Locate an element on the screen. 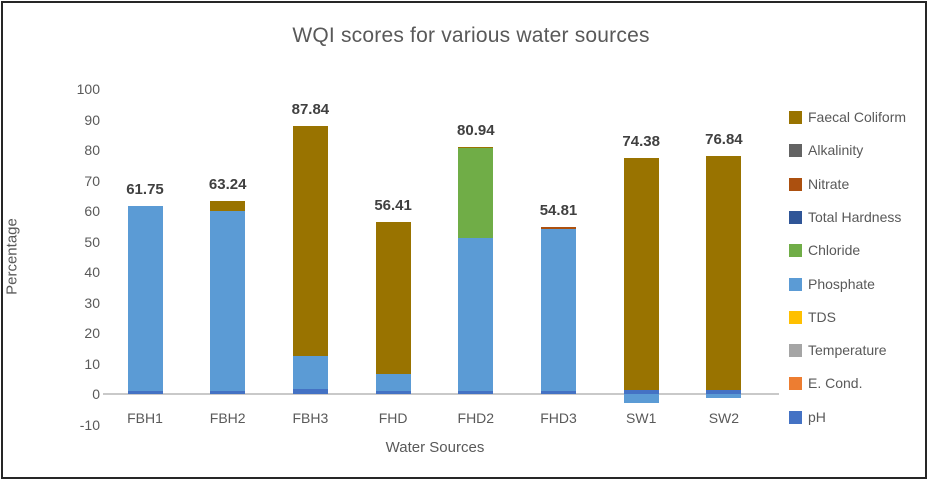  legend-label: pH is located at coordinates (817, 416).